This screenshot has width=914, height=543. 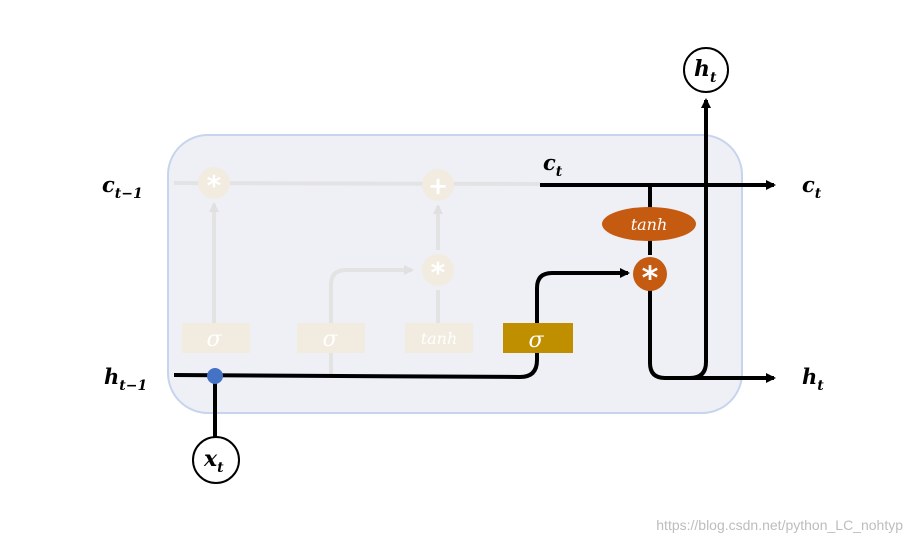 I want to click on h-t-top-label: ht, so click(x=705, y=71).